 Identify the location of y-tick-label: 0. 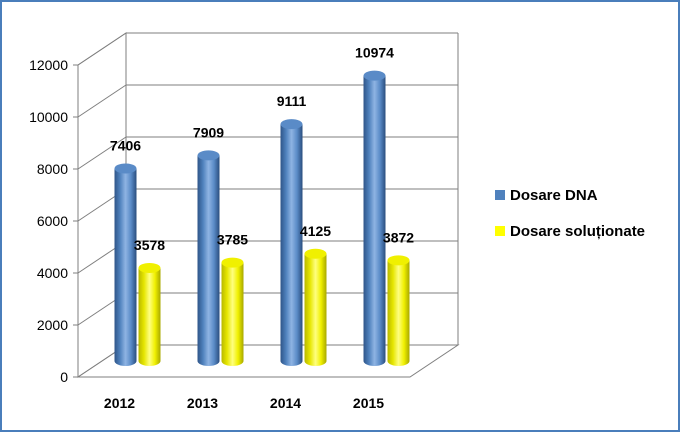
(64, 377).